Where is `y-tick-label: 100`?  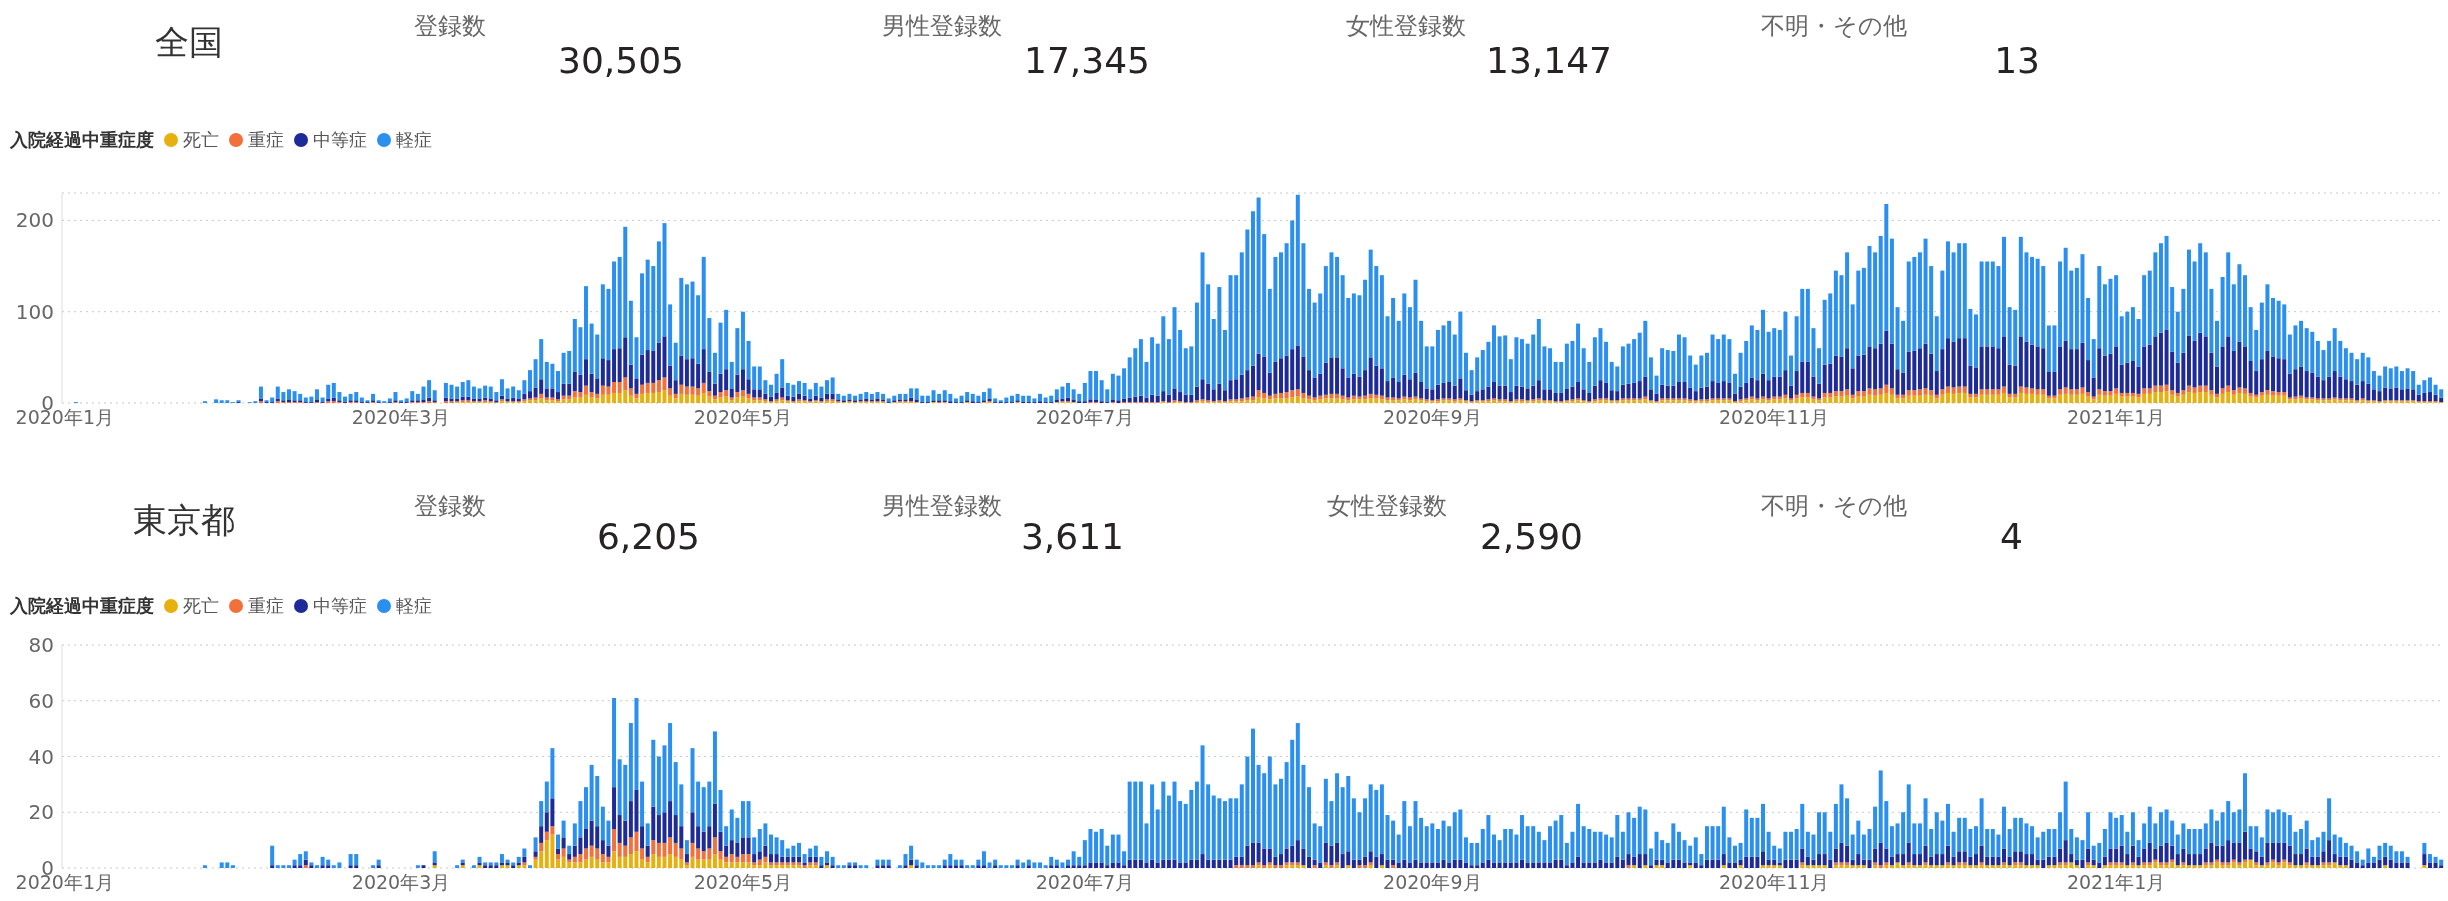 y-tick-label: 100 is located at coordinates (34, 311).